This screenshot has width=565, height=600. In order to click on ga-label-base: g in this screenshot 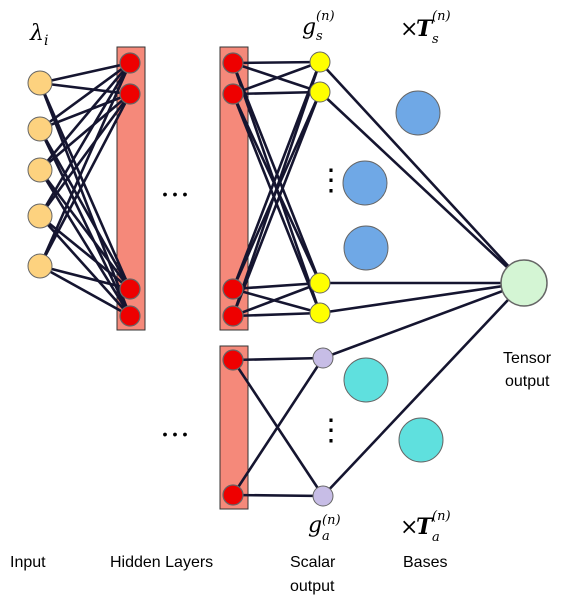, I will do `click(315, 525)`.